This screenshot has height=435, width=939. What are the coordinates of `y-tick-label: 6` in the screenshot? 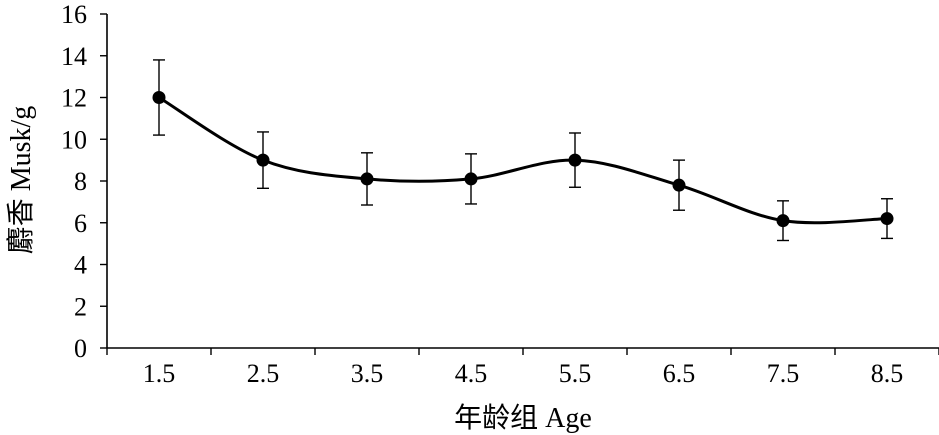 It's located at (80, 223).